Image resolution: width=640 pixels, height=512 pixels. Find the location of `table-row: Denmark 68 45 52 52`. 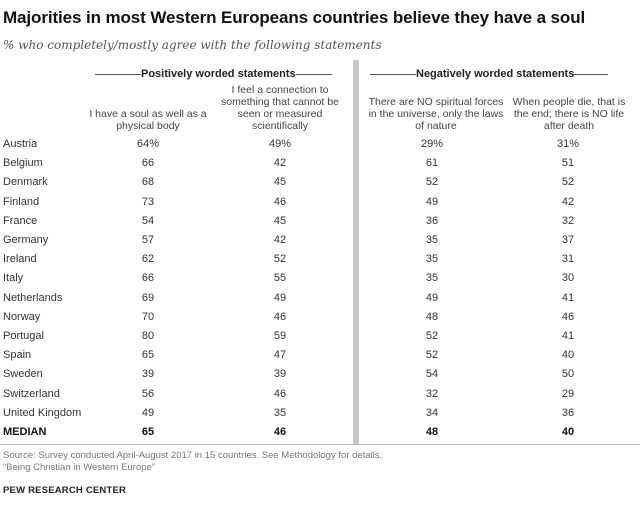

table-row: Denmark 68 45 52 52 is located at coordinates (320, 185).